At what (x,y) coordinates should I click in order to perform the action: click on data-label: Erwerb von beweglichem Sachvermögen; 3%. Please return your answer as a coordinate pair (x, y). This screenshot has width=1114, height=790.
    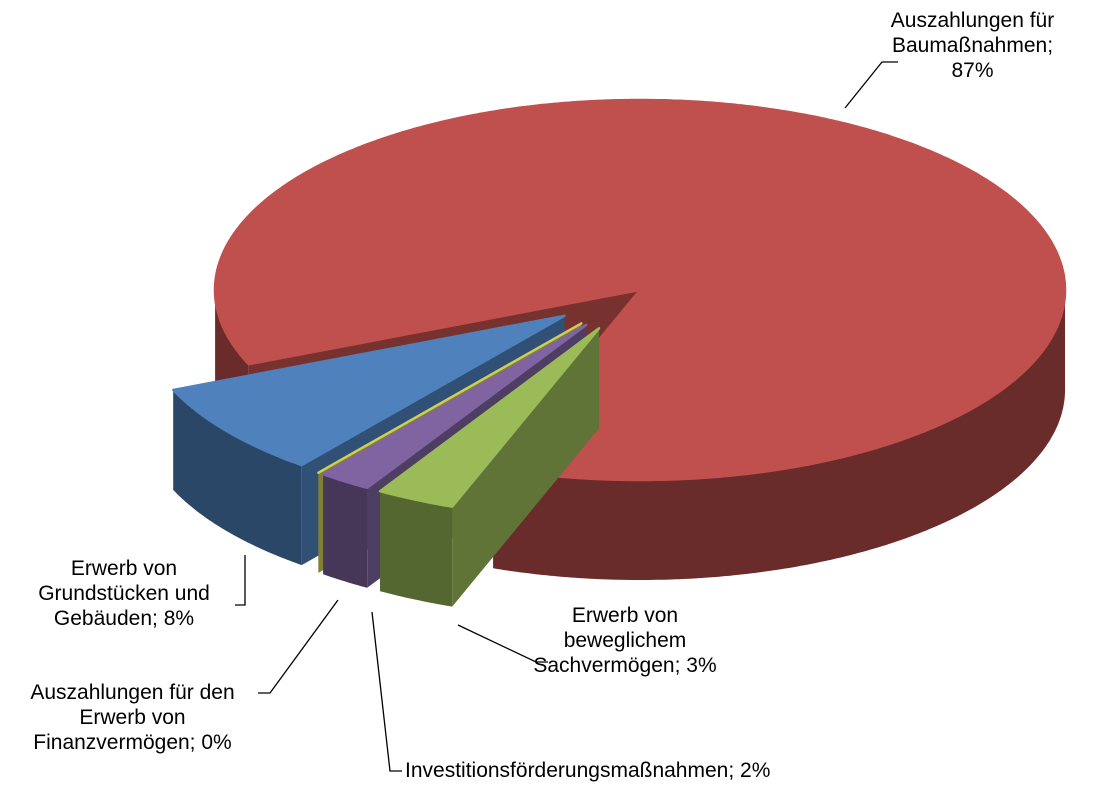
    Looking at the image, I should click on (625, 640).